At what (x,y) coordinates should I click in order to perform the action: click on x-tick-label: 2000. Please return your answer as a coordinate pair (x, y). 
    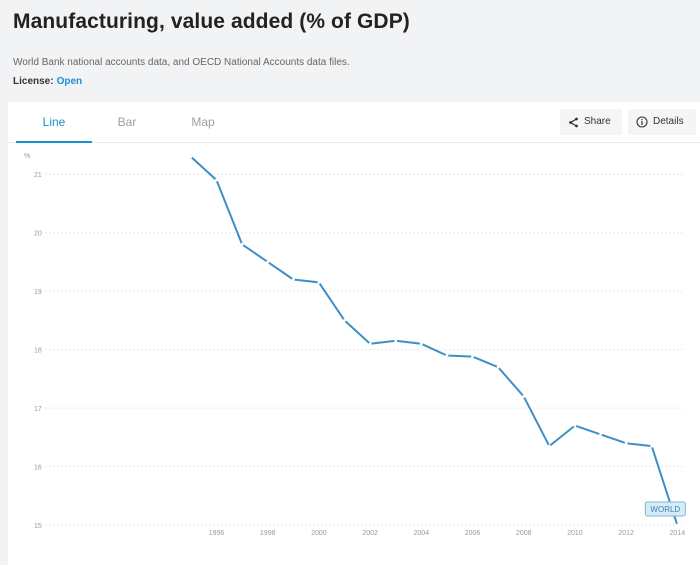
    Looking at the image, I should click on (319, 533).